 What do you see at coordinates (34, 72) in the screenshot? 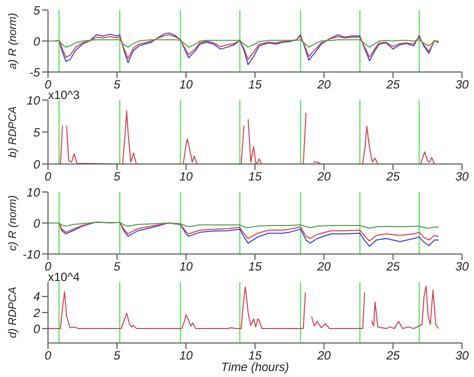
I see `y-tick-label: -5` at bounding box center [34, 72].